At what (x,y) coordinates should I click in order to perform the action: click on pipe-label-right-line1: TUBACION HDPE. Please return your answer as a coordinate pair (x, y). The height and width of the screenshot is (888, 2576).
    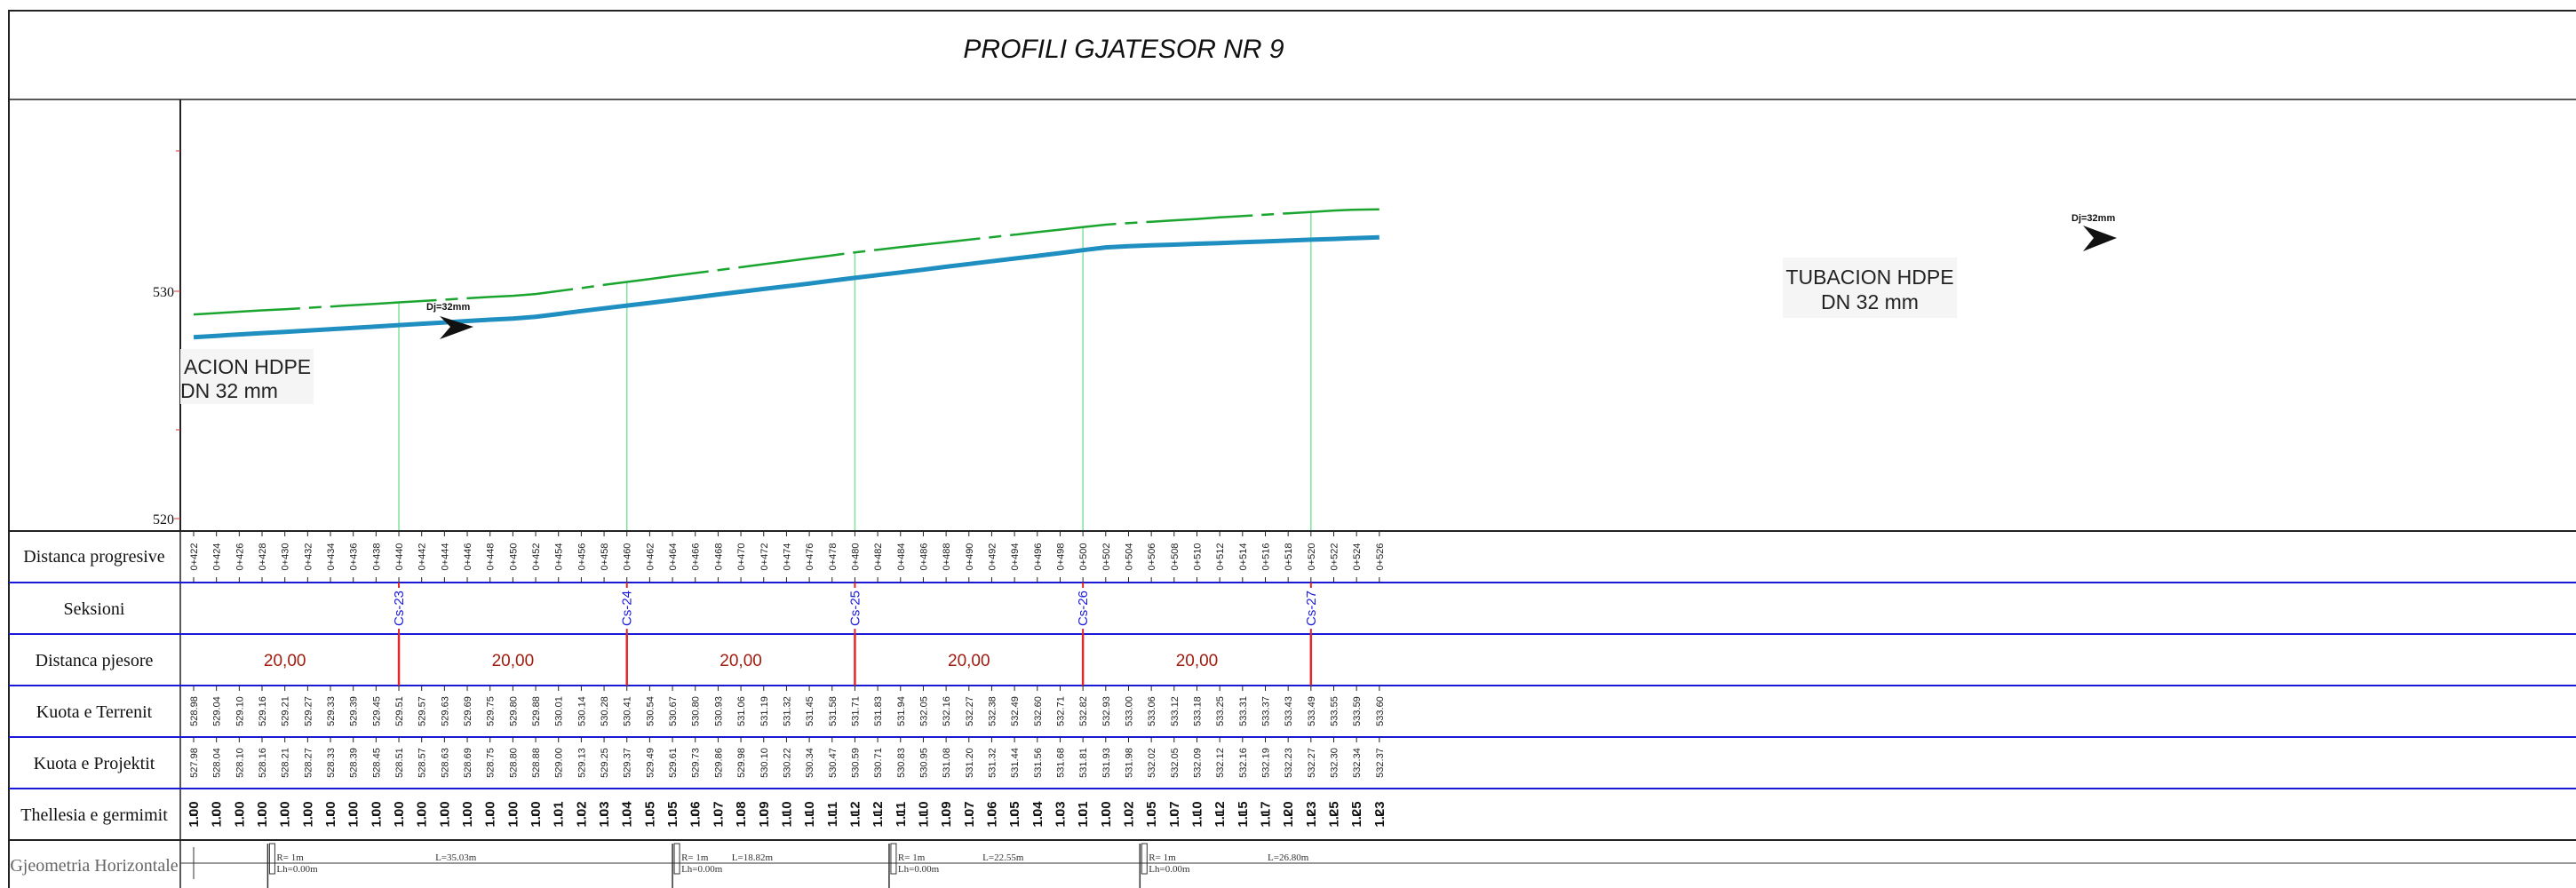
    Looking at the image, I should click on (1869, 277).